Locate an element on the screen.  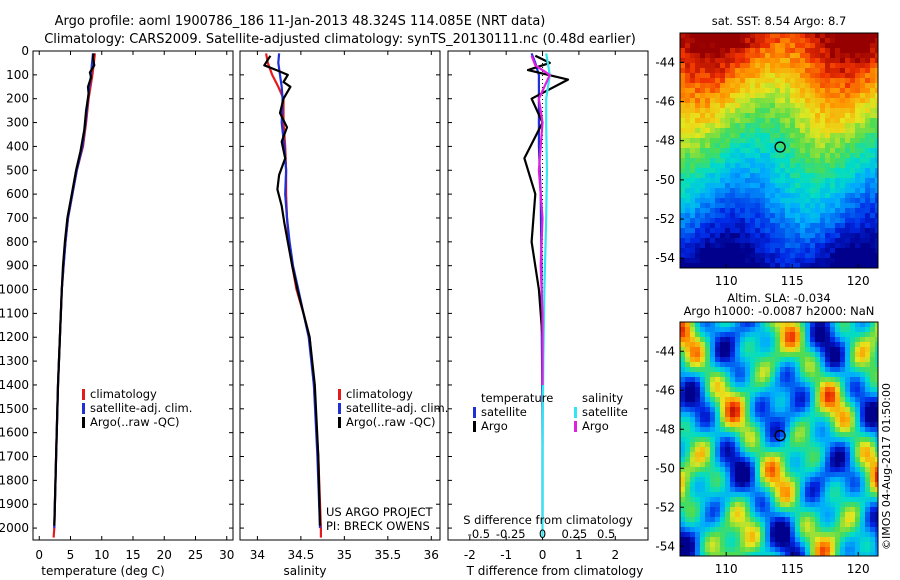
depth-tick-label: 800 is located at coordinates (17, 242).